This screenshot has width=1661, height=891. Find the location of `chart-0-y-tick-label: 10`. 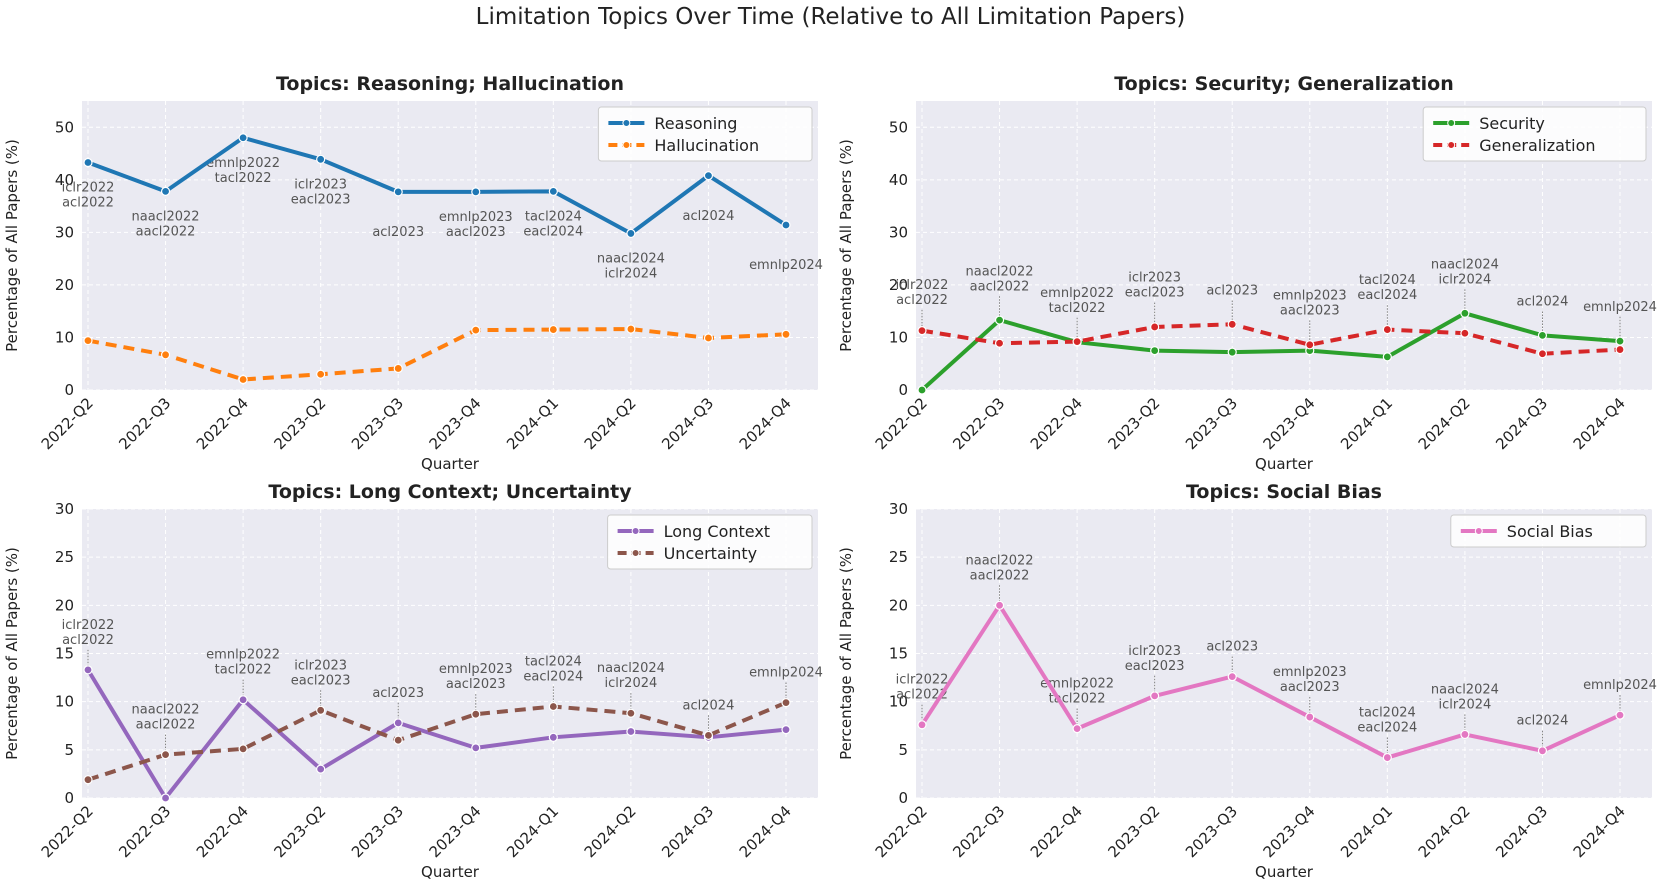

chart-0-y-tick-label: 10 is located at coordinates (64, 337).